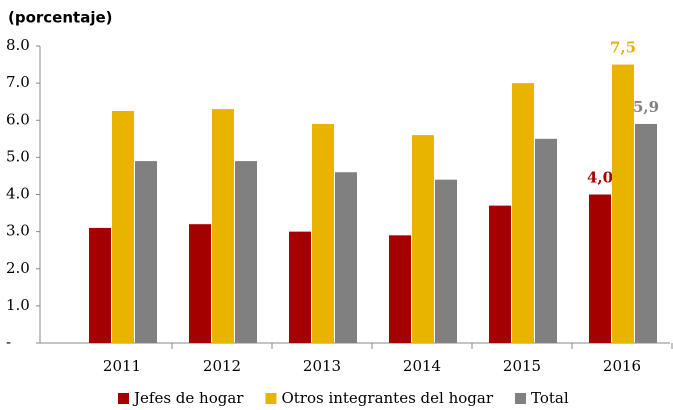 This screenshot has height=410, width=673. What do you see at coordinates (8, 342) in the screenshot?
I see `y-tick-label: -` at bounding box center [8, 342].